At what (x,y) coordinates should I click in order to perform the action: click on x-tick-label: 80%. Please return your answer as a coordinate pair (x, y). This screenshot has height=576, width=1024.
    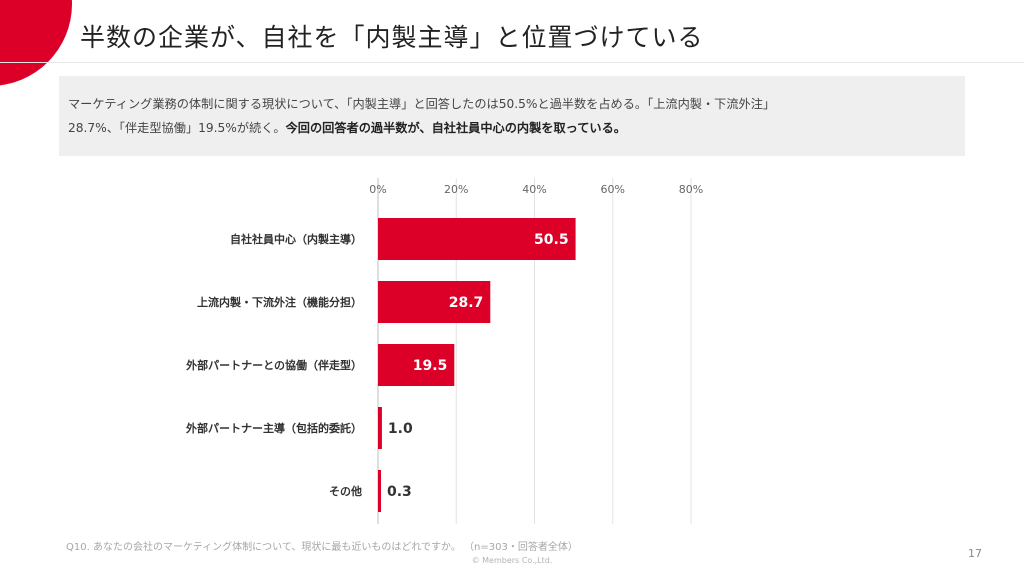
    Looking at the image, I should click on (691, 189).